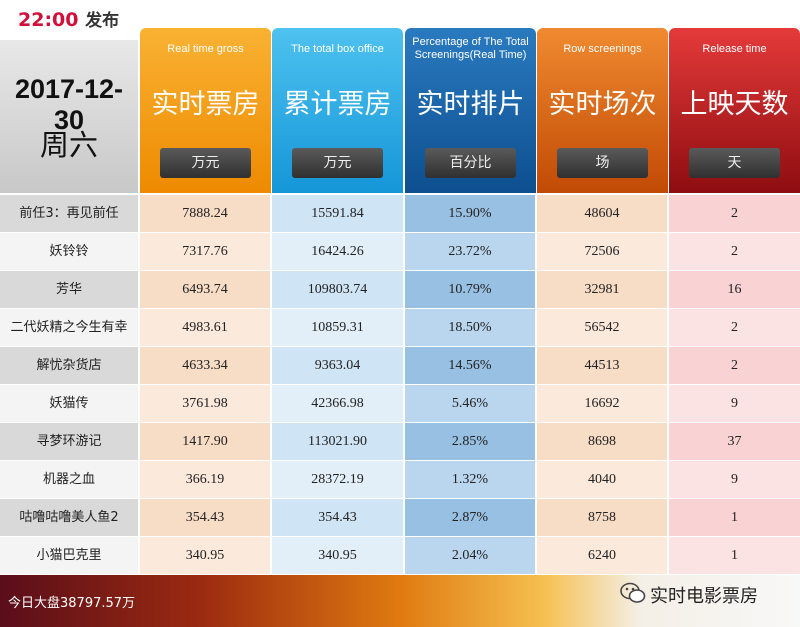 The width and height of the screenshot is (800, 627). I want to click on table-cell: 4633.34, so click(205, 365).